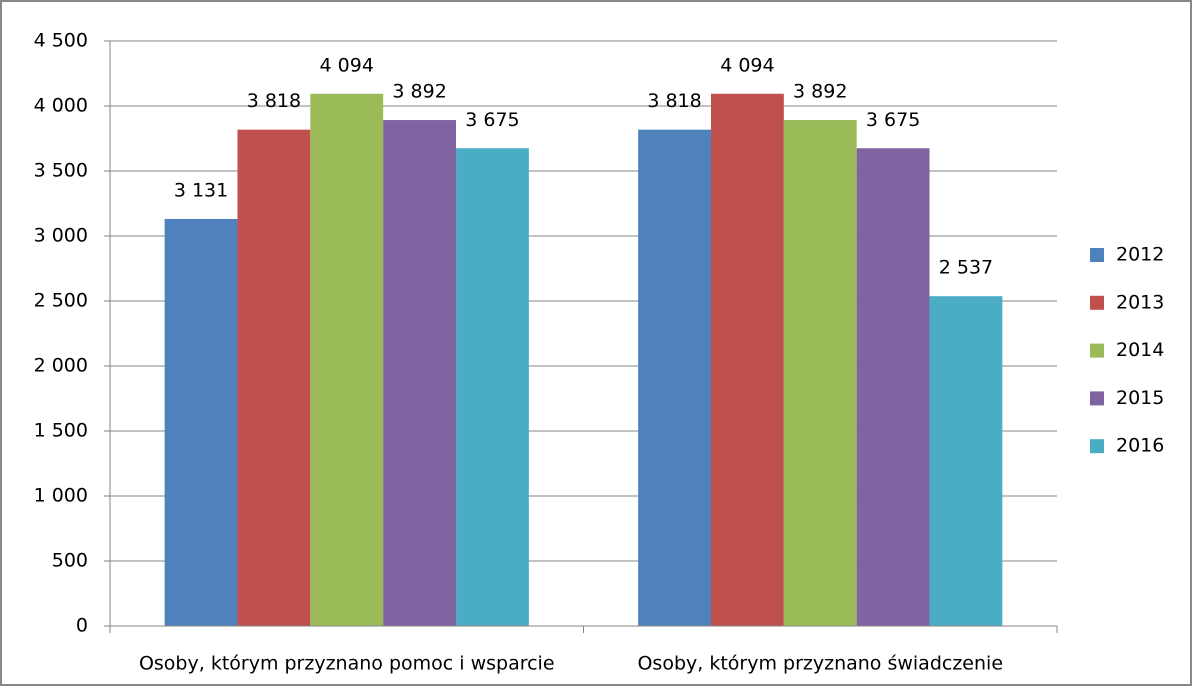 Image resolution: width=1192 pixels, height=690 pixels. Describe the element at coordinates (61, 236) in the screenshot. I see `y-tick-label: 3 000` at that location.